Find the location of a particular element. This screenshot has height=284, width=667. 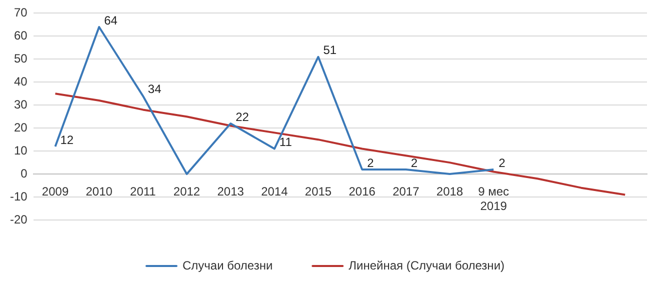

x-tick-label: 2018 is located at coordinates (450, 191).